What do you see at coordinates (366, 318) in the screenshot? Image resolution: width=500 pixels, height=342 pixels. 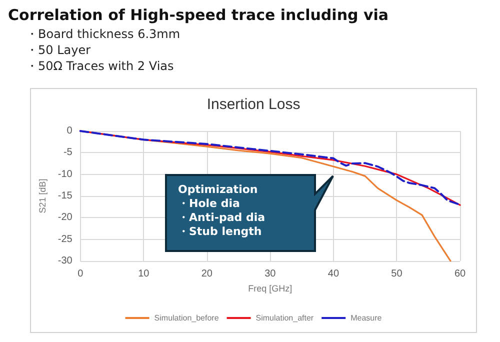 I see `legend-label: Measure` at bounding box center [366, 318].